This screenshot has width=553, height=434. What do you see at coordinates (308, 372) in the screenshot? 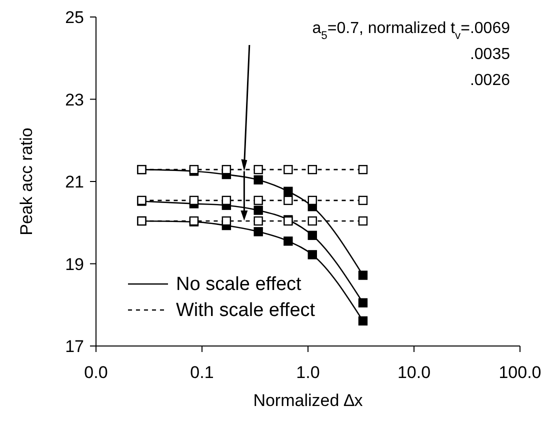
I see `x-tick-label: 1.0` at bounding box center [308, 372].